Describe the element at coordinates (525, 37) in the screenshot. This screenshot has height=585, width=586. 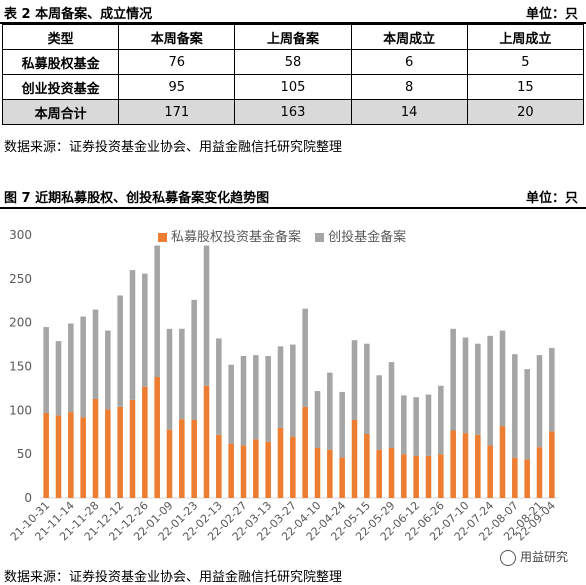
I see `col-header: 上周成立` at that location.